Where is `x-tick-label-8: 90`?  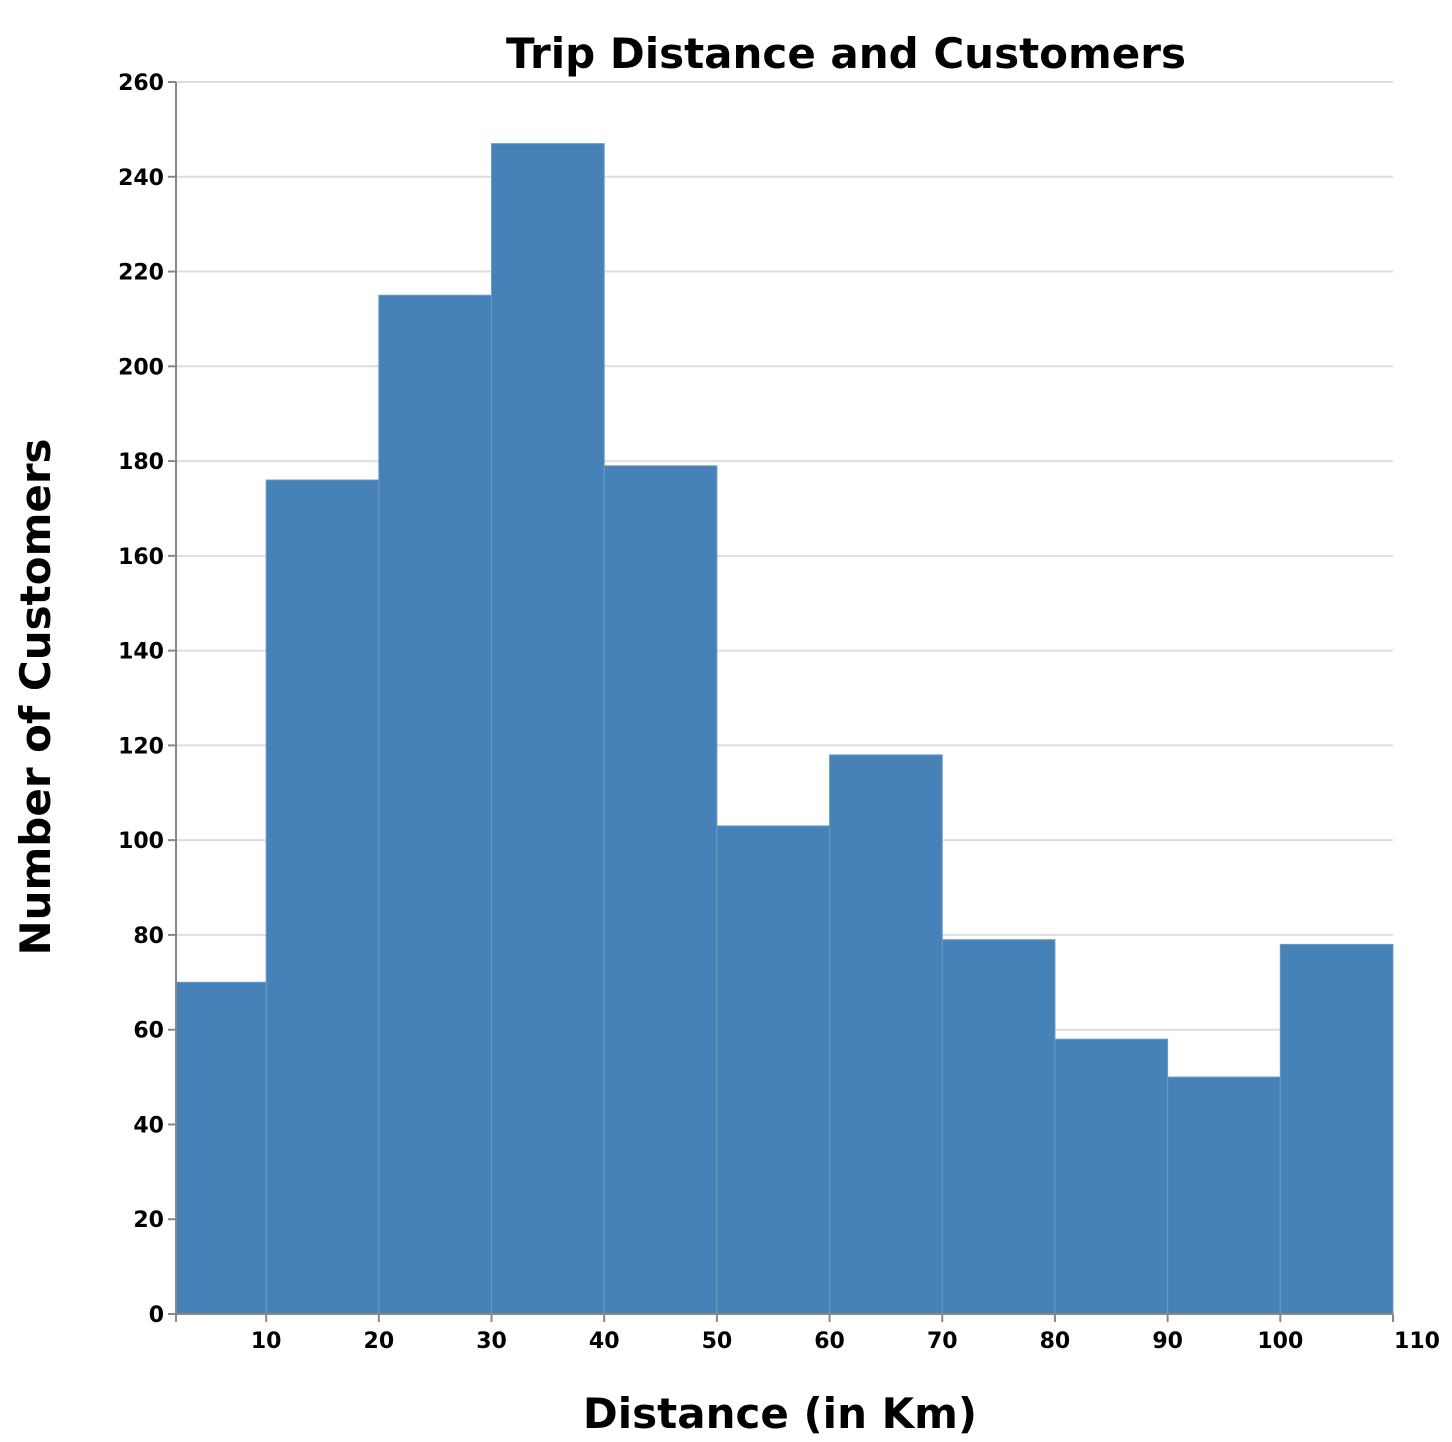 x-tick-label-8: 90 is located at coordinates (1167, 1341).